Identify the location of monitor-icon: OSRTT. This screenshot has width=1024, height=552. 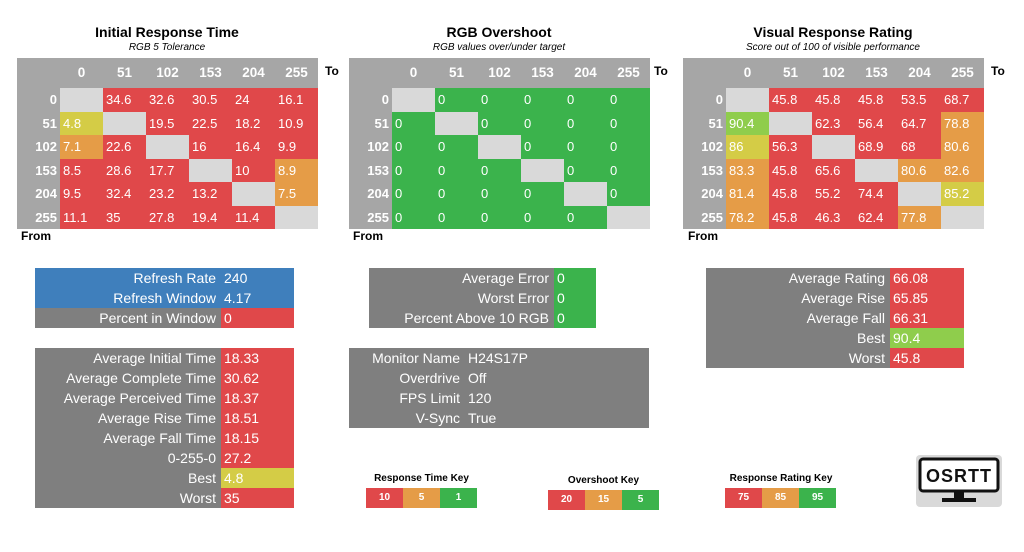
(959, 479).